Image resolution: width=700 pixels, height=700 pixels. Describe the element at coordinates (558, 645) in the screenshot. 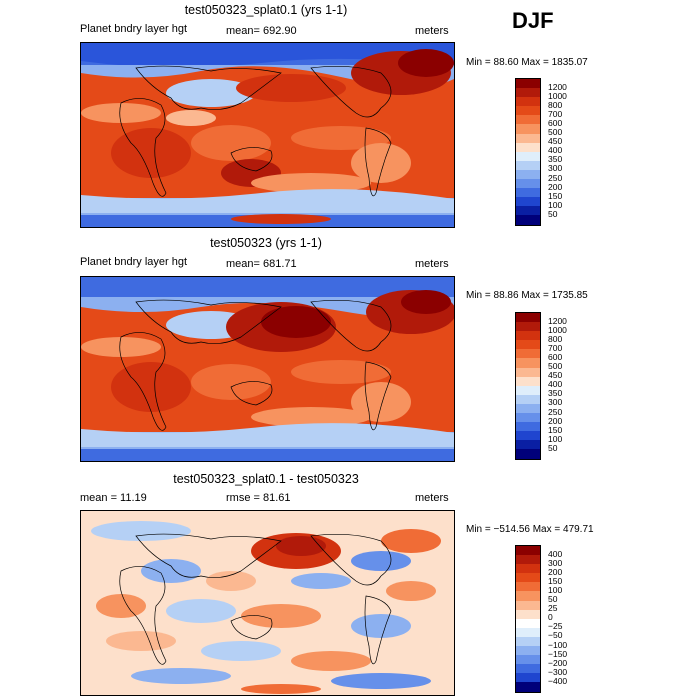

I see `panel-3-cbar-label: −100` at that location.